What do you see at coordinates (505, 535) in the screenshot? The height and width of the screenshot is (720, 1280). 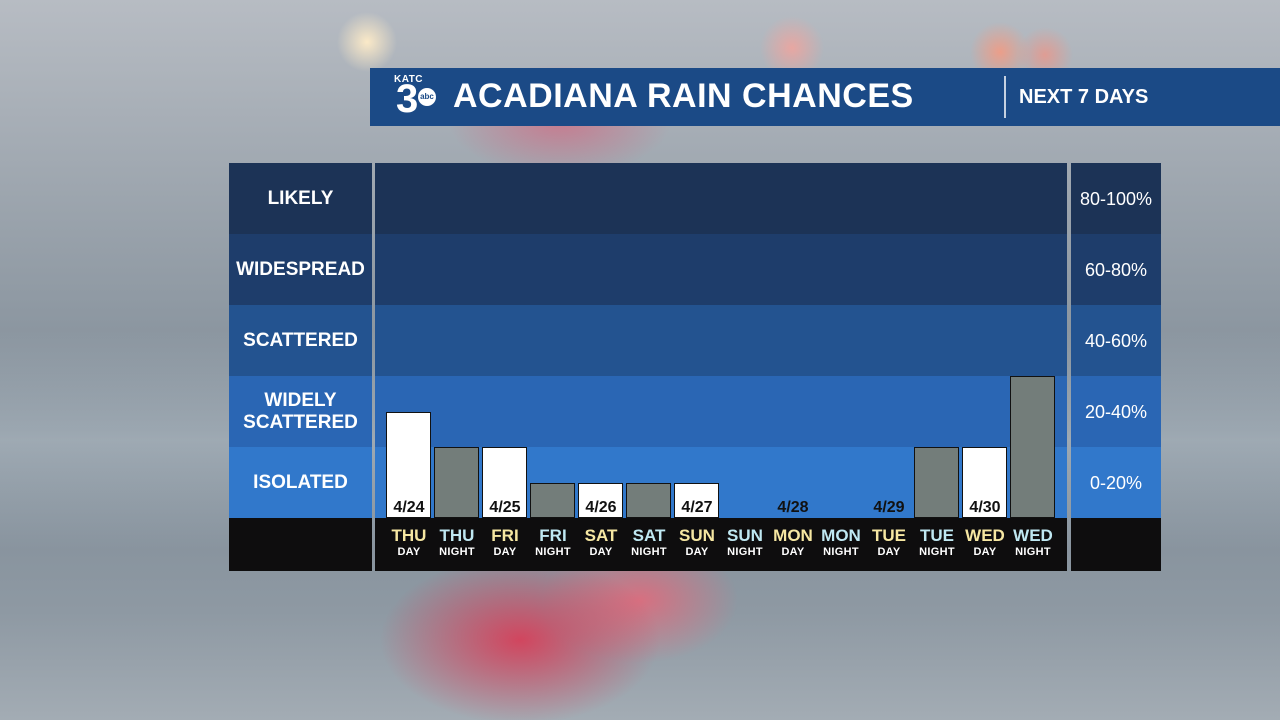 I see `day-name-fri-day: FRI` at bounding box center [505, 535].